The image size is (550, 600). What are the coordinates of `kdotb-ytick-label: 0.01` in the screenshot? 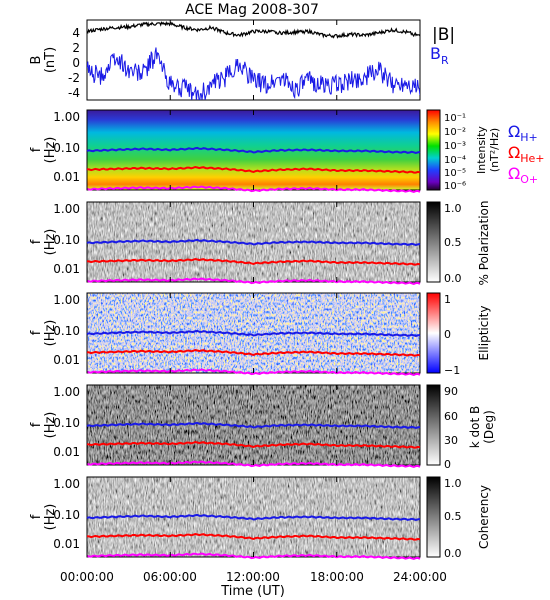 It's located at (66, 452).